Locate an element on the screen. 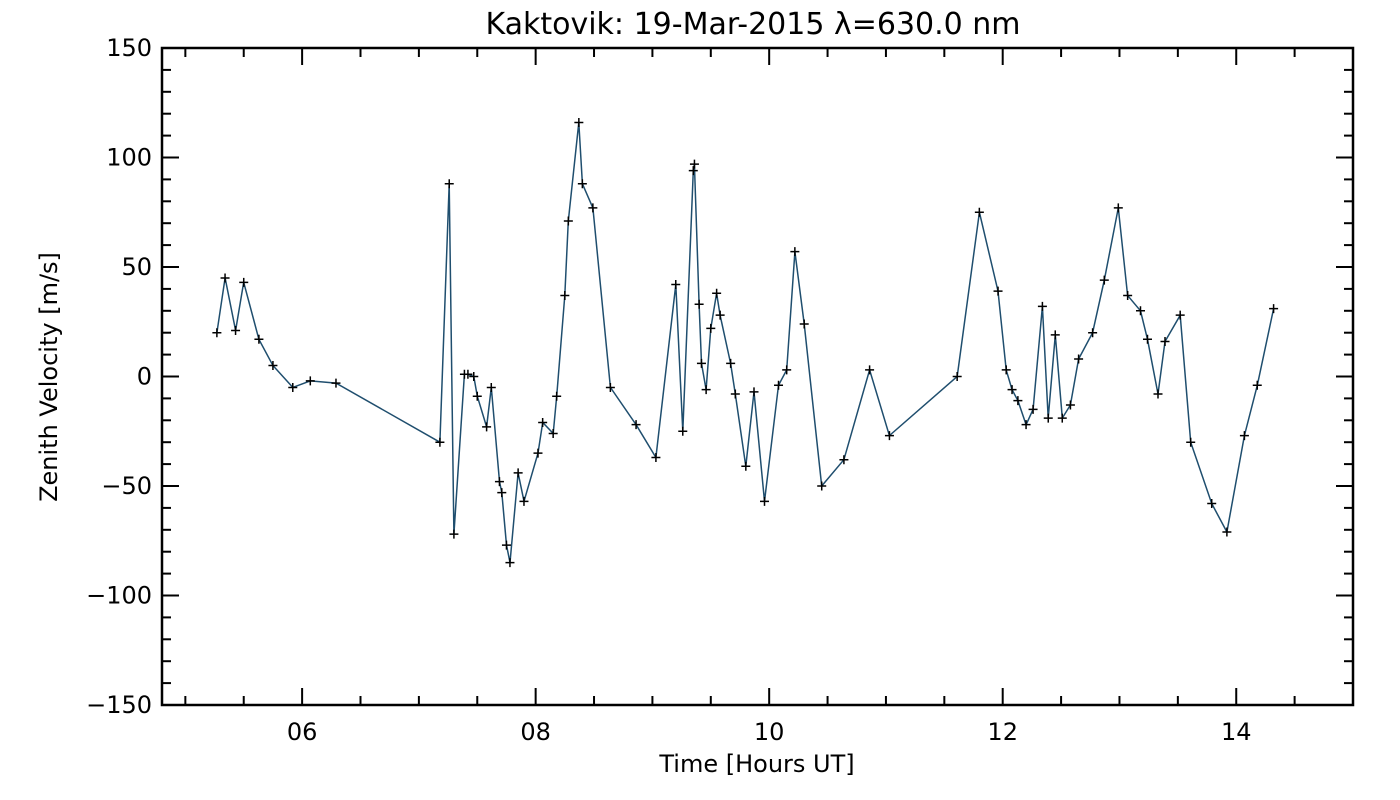 This screenshot has width=1400, height=800. x-tick-label: 10 is located at coordinates (769, 732).